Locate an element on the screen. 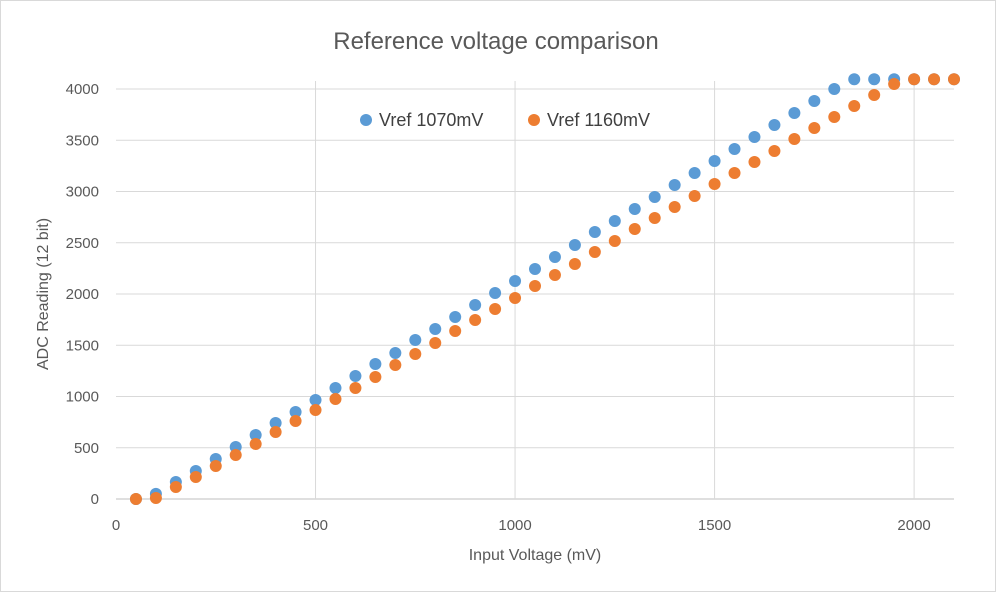 The height and width of the screenshot is (593, 996). y-tick-label: 2500 is located at coordinates (82, 243).